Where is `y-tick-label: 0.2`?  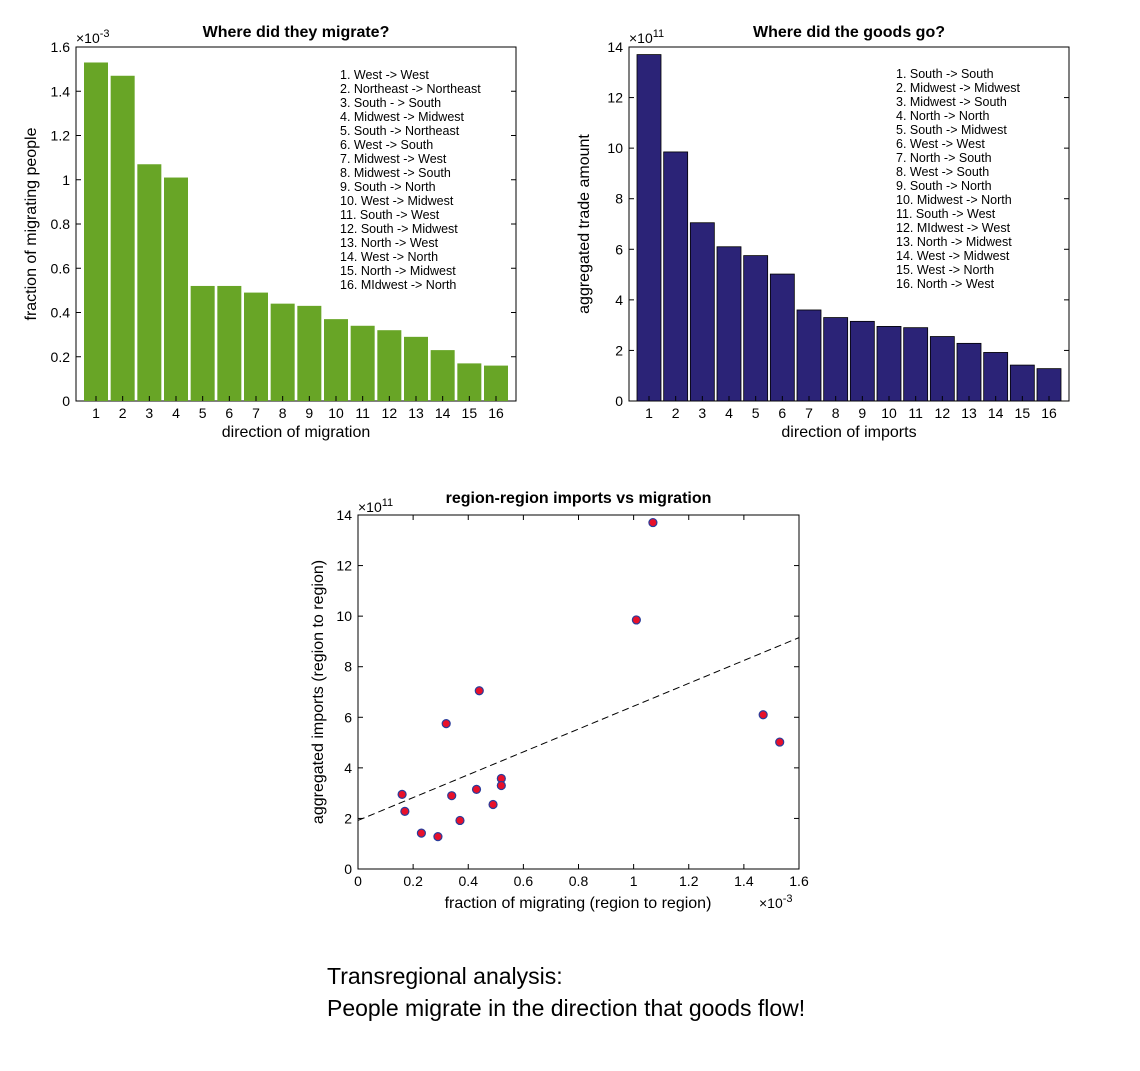
y-tick-label: 0.2 is located at coordinates (61, 357).